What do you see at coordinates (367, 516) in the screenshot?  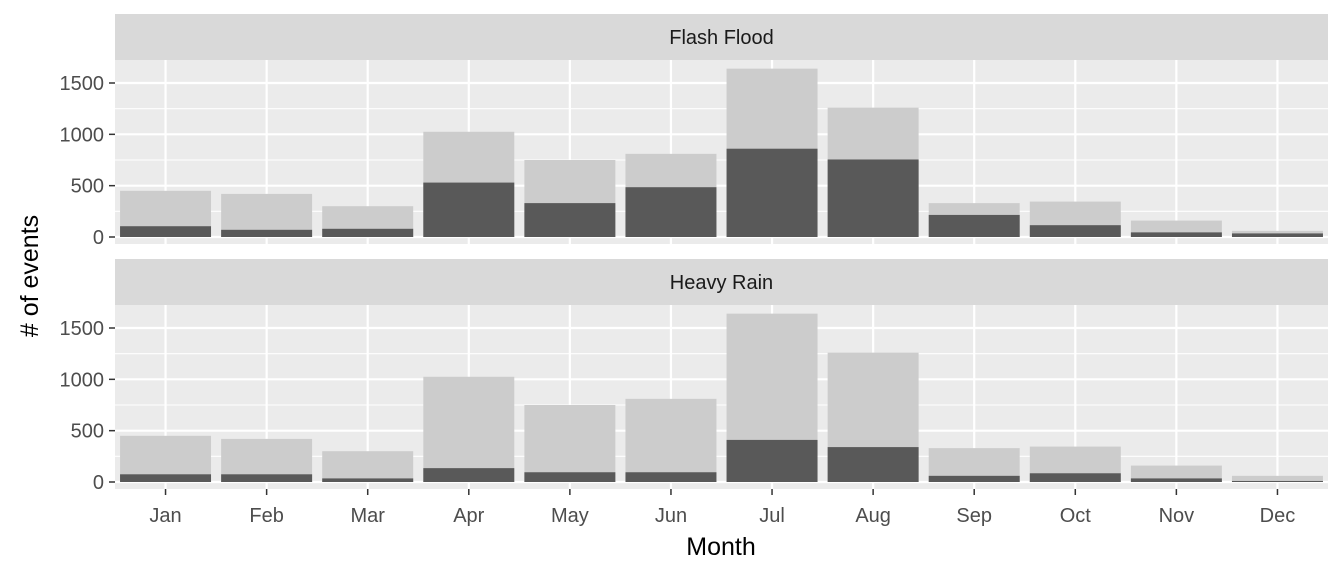 I see `x-tick-label-mar: Mar` at bounding box center [367, 516].